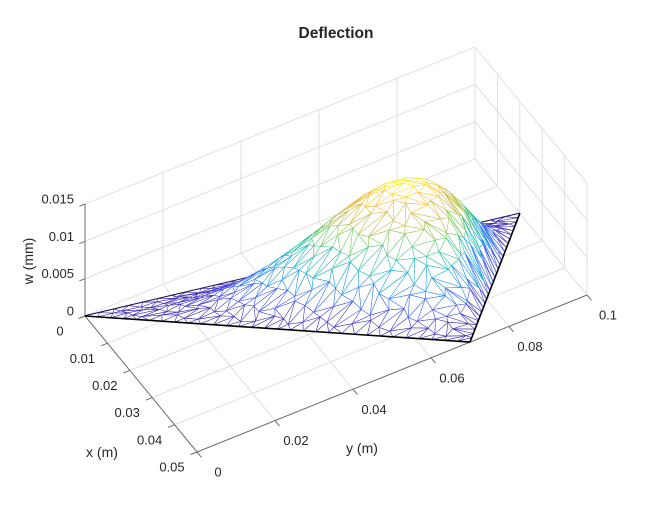 This screenshot has height=520, width=650. What do you see at coordinates (495, 278) in the screenshot?
I see `plate-right-edge` at bounding box center [495, 278].